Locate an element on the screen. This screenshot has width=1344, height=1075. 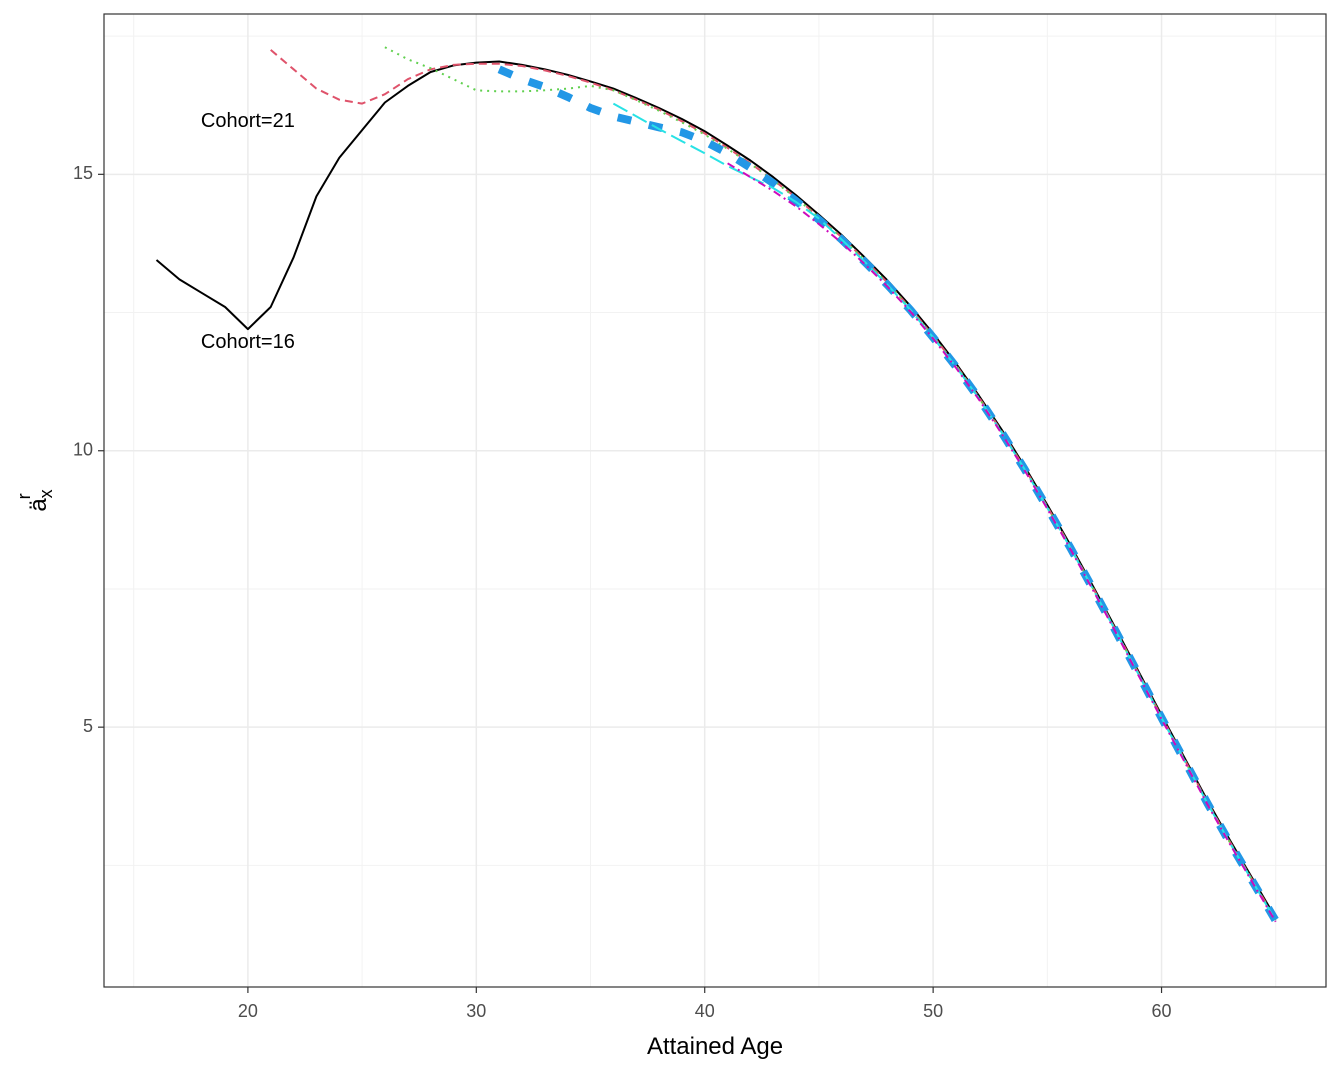
y-axis-title-sub: x is located at coordinates (46, 493).